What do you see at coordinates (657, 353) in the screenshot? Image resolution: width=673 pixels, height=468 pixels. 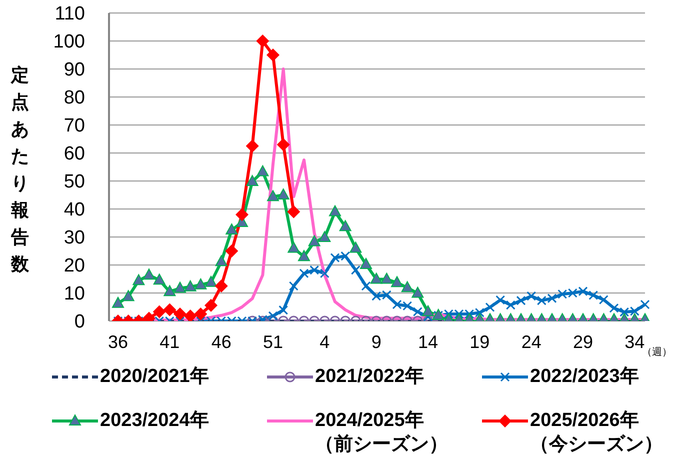 I see `x-axis-title: （週）` at bounding box center [657, 353].